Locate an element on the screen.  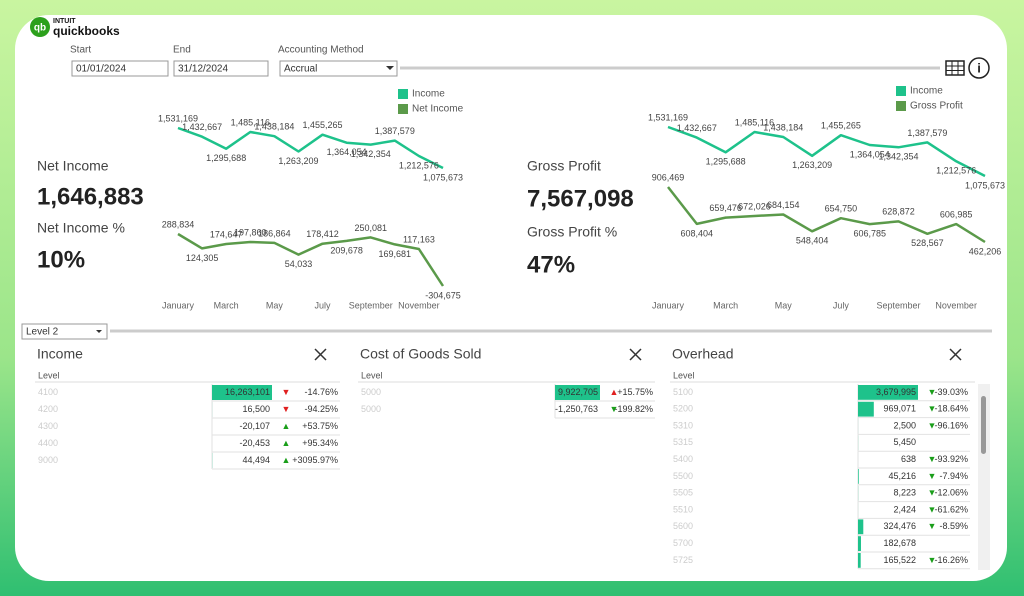
data-label: 1,485,116 is located at coordinates (754, 122).